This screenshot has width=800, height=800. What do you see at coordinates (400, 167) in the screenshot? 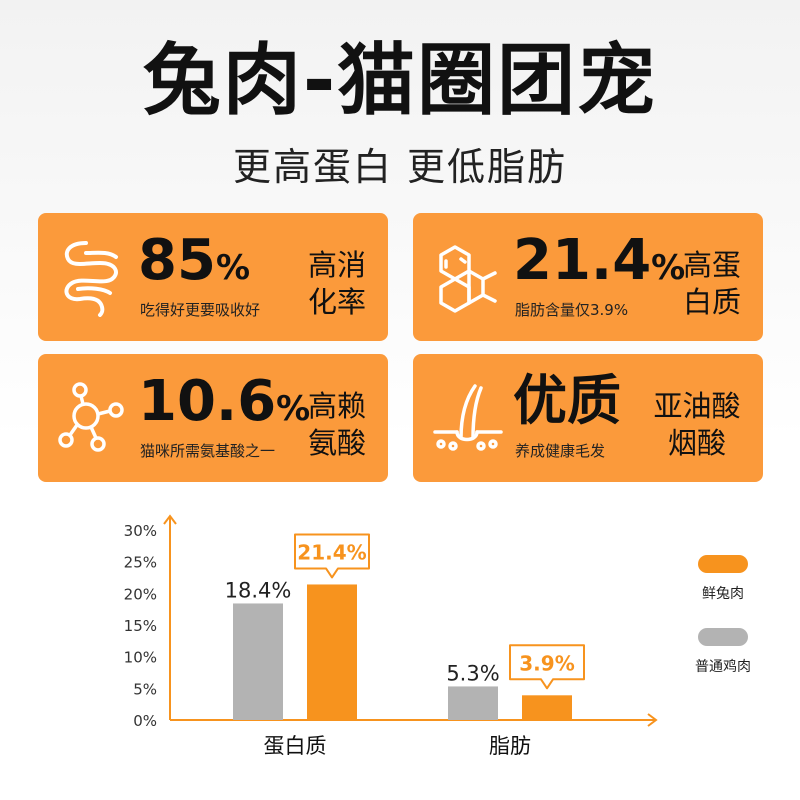
I see `page-subtitle: 更高蛋白 更低脂肪` at bounding box center [400, 167].